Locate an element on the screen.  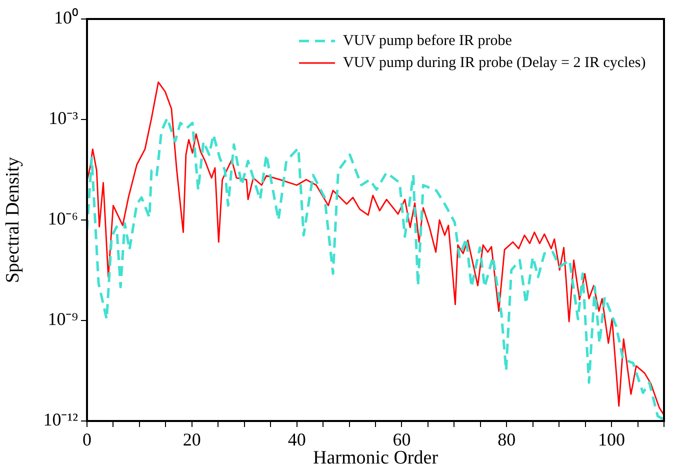
y-tick-label: 10⁰ is located at coordinates (66, 18).